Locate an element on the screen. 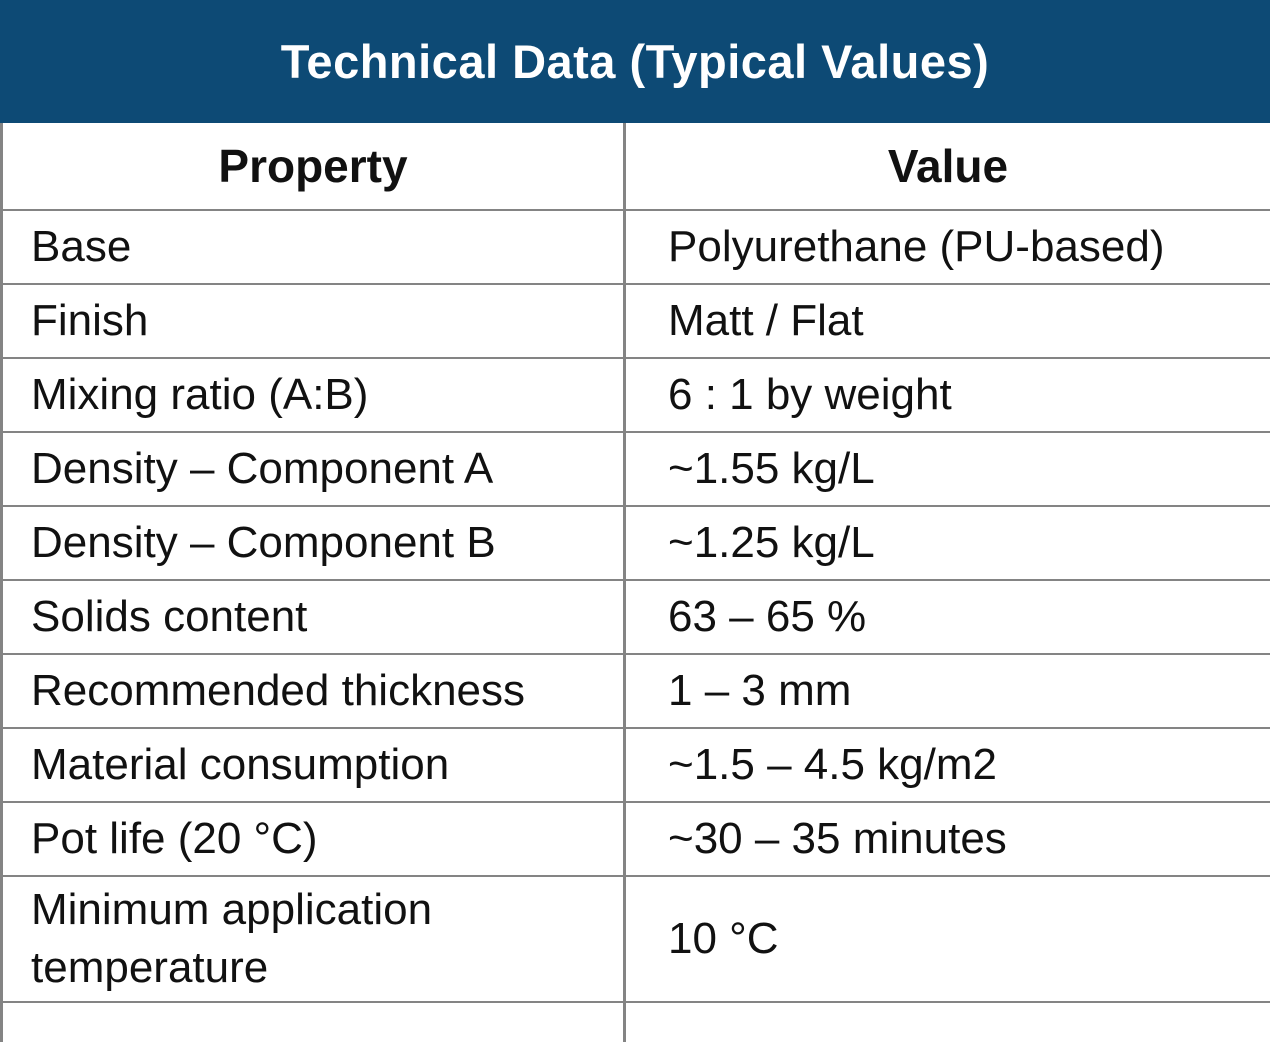  value-cell: ~30 – 35 minutes is located at coordinates (947, 839).